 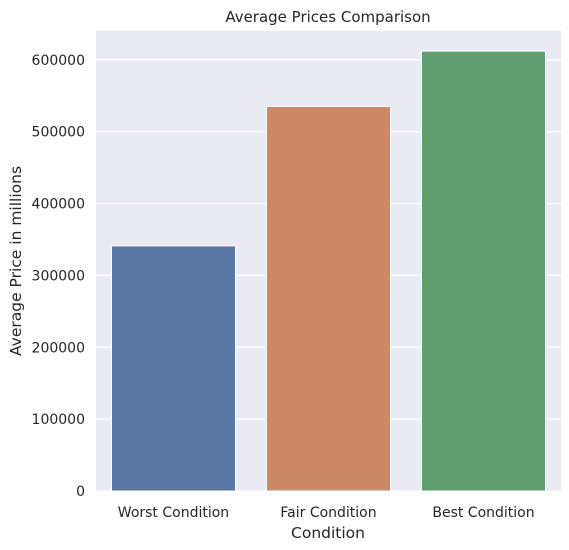 What do you see at coordinates (58, 420) in the screenshot?
I see `y-tick-label: 100000` at bounding box center [58, 420].